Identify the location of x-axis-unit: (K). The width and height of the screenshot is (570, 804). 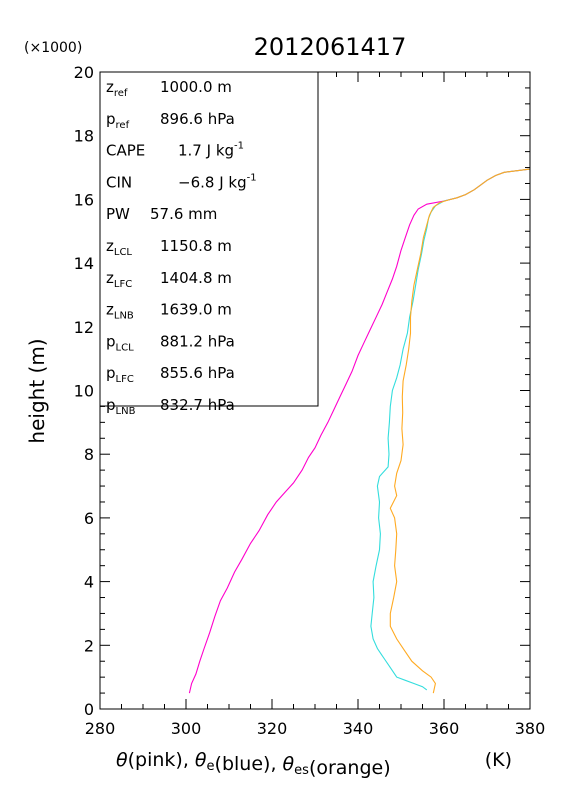
(498, 760).